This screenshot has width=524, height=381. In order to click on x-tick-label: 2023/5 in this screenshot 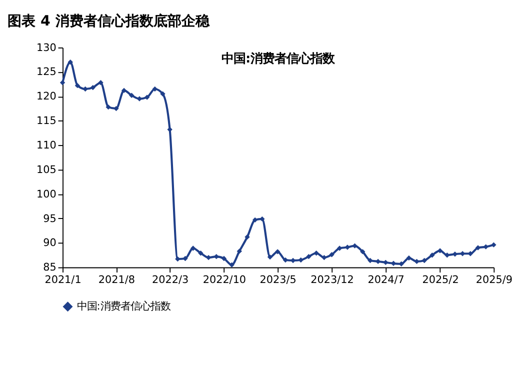, I will do `click(278, 280)`.